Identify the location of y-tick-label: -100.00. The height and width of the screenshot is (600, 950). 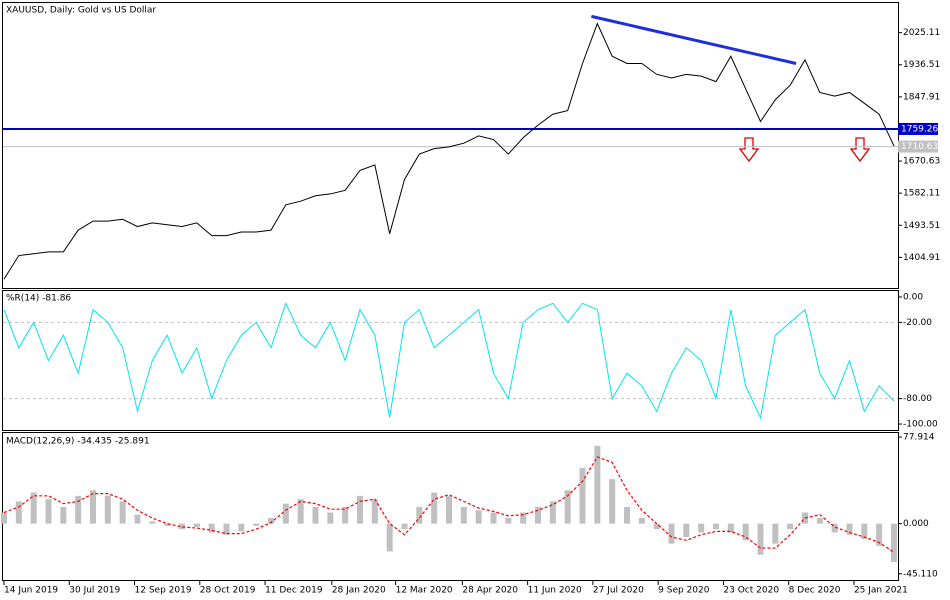
(920, 425).